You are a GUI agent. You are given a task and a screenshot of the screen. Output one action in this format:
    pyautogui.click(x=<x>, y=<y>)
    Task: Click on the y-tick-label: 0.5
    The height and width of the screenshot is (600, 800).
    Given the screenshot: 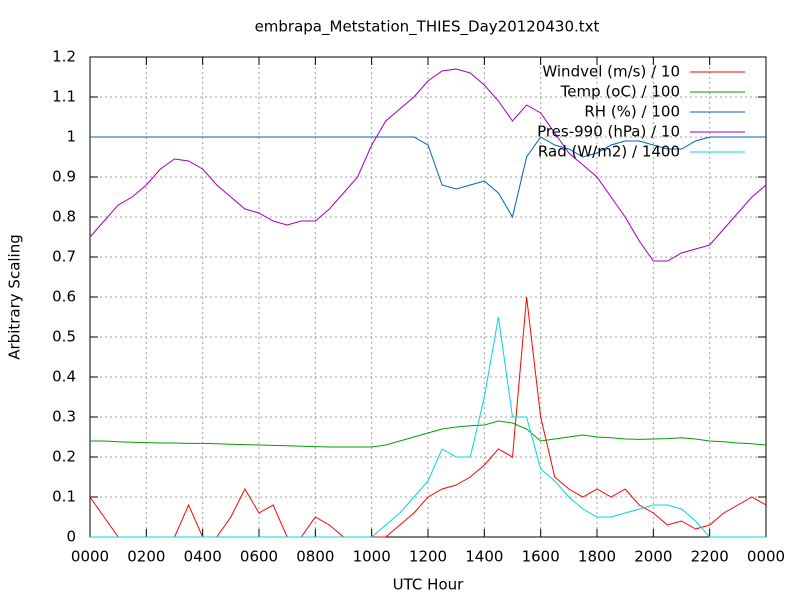 What is the action you would take?
    pyautogui.click(x=64, y=337)
    